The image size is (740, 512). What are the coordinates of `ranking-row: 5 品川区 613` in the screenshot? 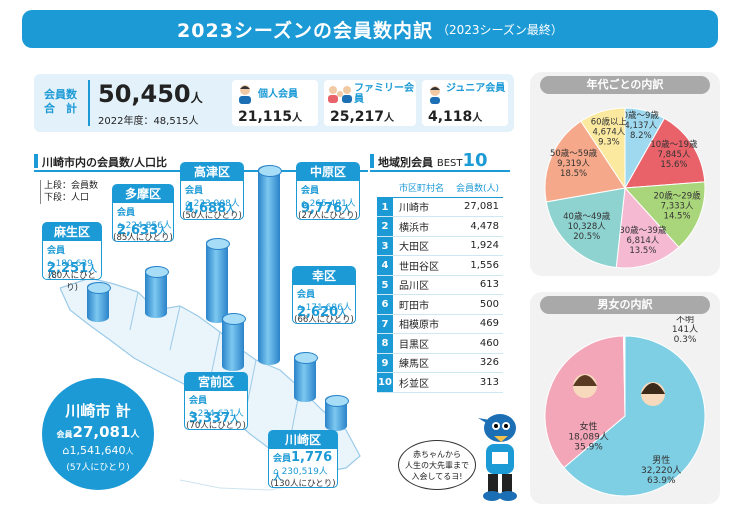 It's located at (440, 285).